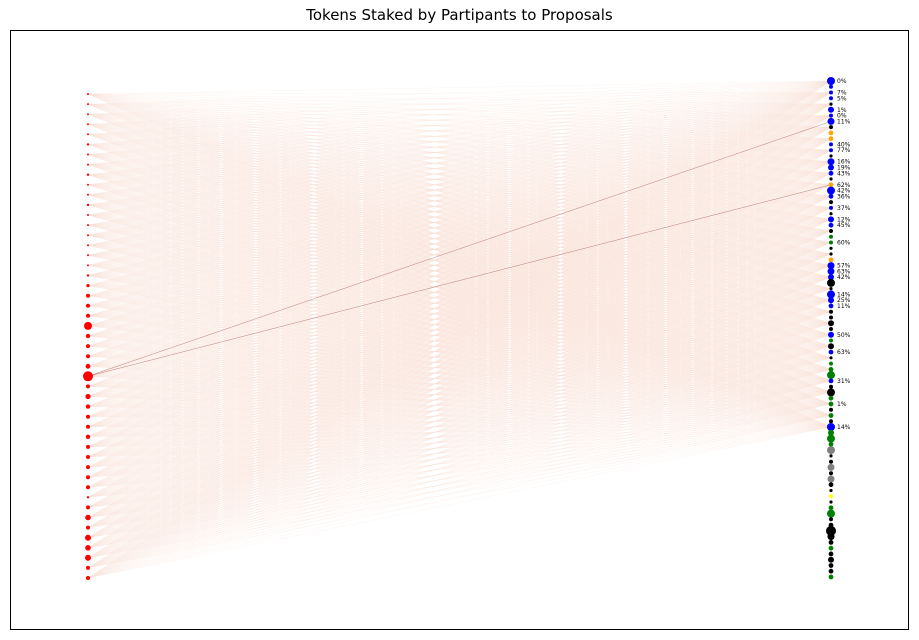 The height and width of the screenshot is (640, 919). I want to click on proposal-percent-label: 45%, so click(844, 225).